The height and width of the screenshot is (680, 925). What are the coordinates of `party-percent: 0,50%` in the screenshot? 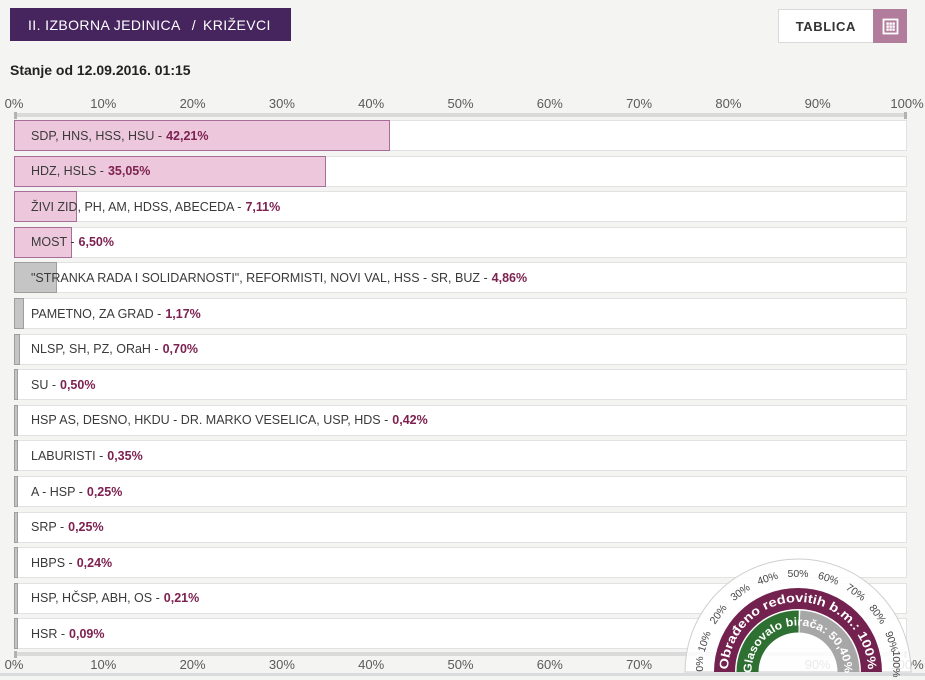 It's located at (78, 384).